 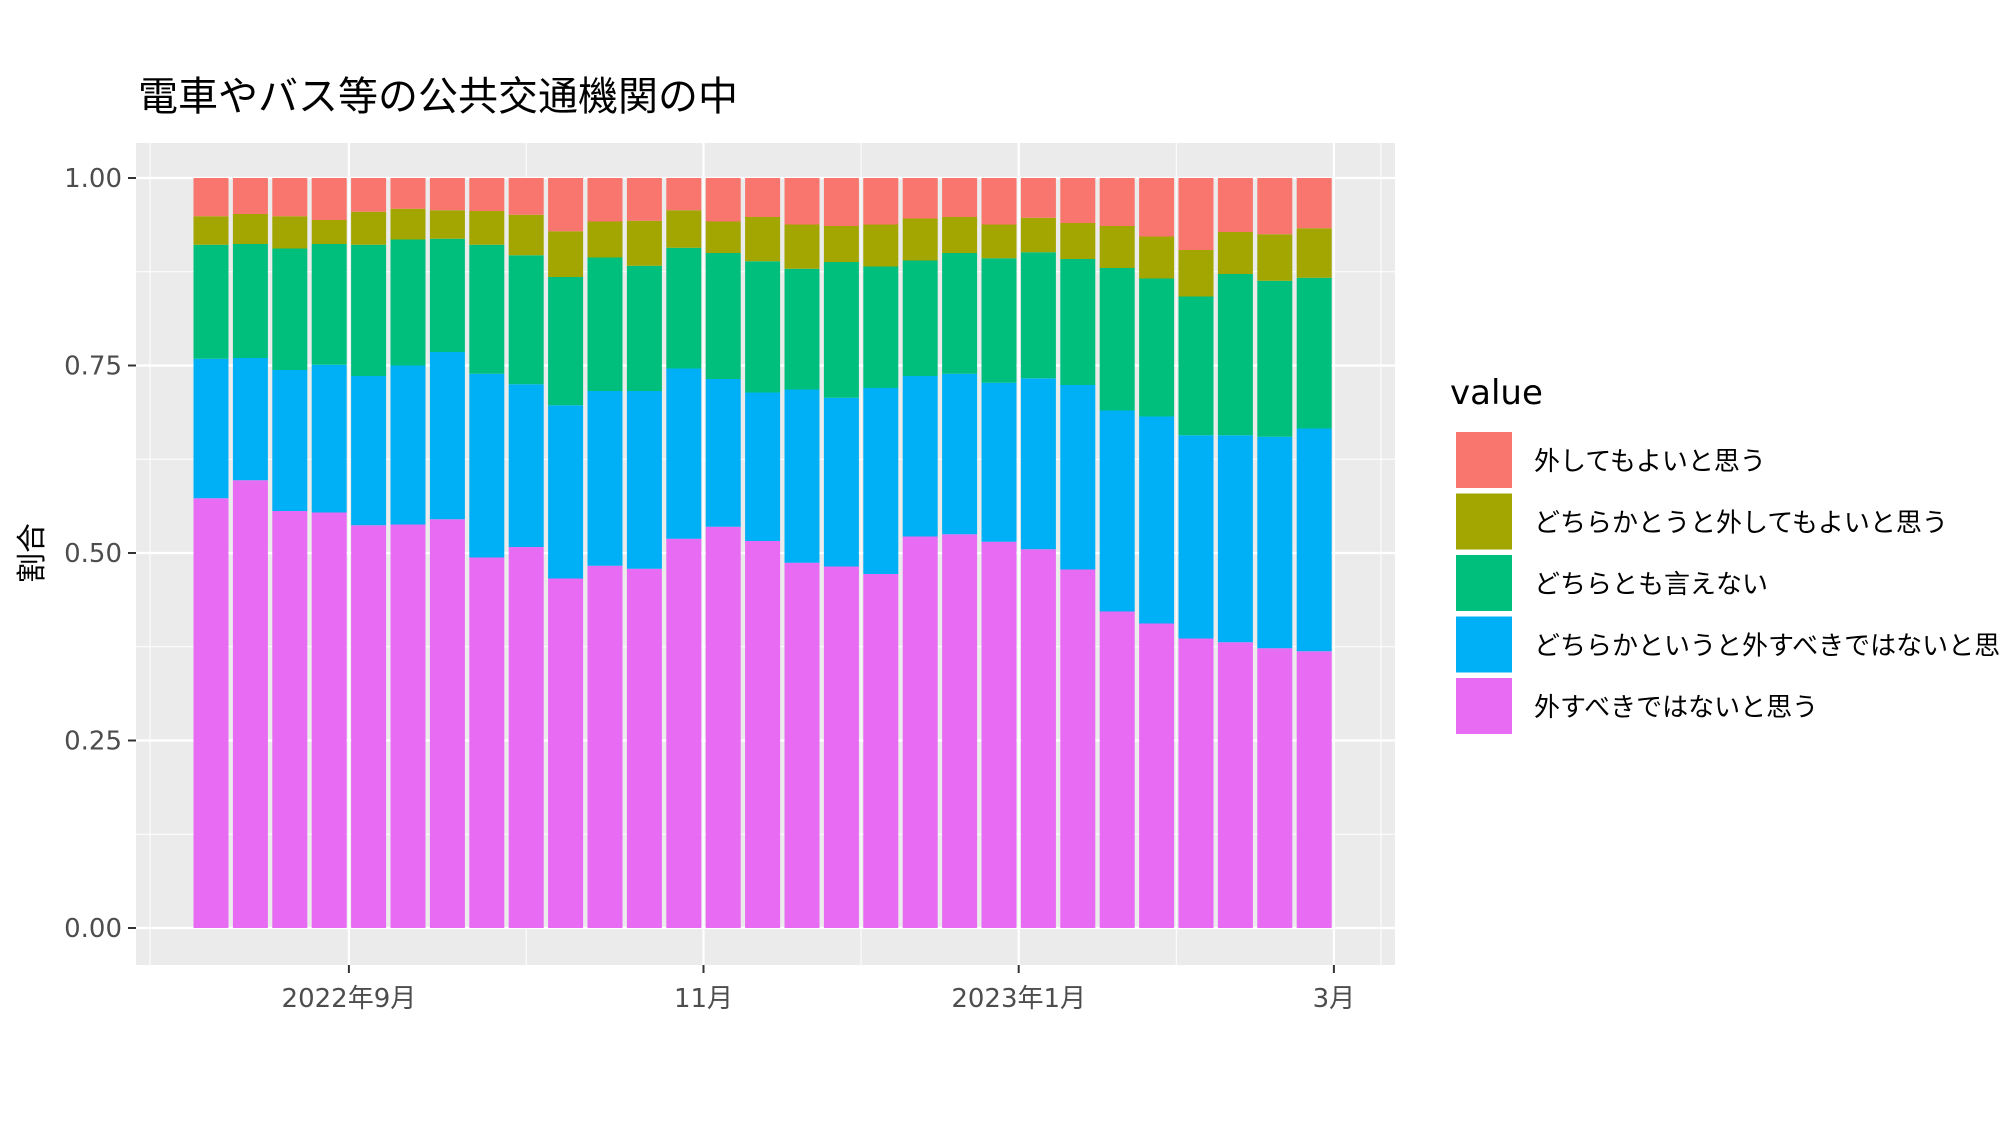 I want to click on y-axis-title: 割合, so click(x=32, y=553).